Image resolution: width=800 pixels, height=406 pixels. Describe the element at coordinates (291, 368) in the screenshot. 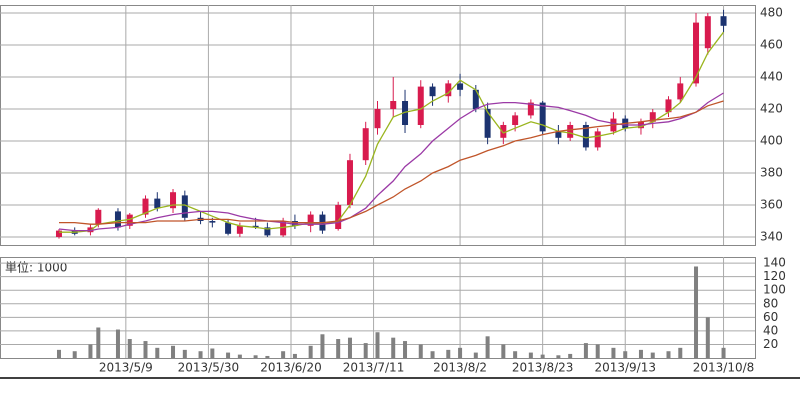

I see `x-tick-label: 2013/6/20` at that location.